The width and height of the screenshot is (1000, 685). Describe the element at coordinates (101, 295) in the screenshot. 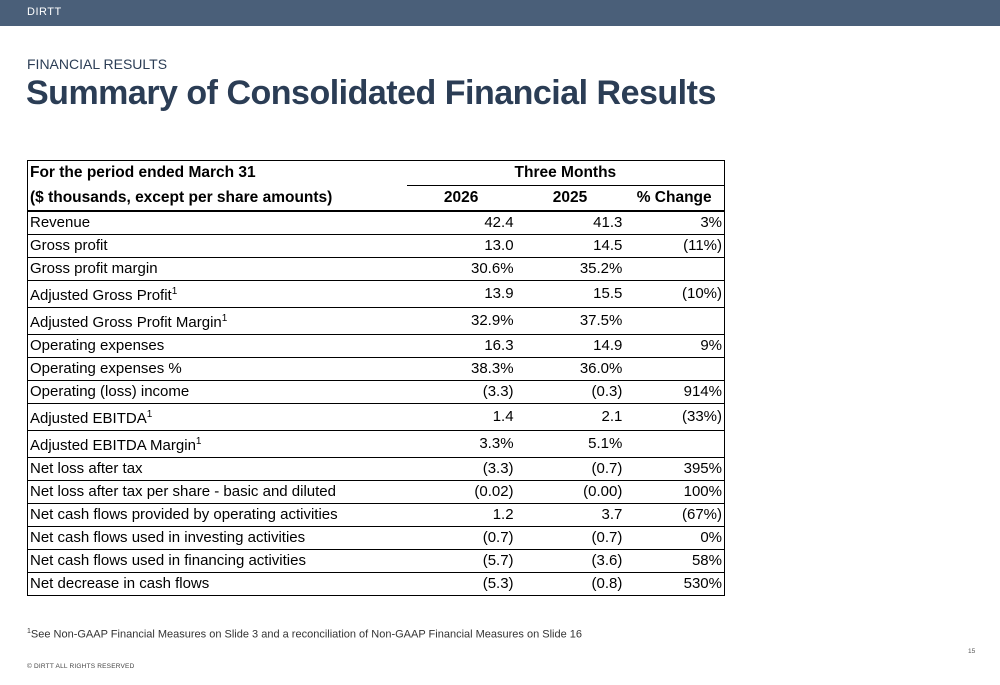

I see `row-label-text: Adjusted Gross Profit` at that location.